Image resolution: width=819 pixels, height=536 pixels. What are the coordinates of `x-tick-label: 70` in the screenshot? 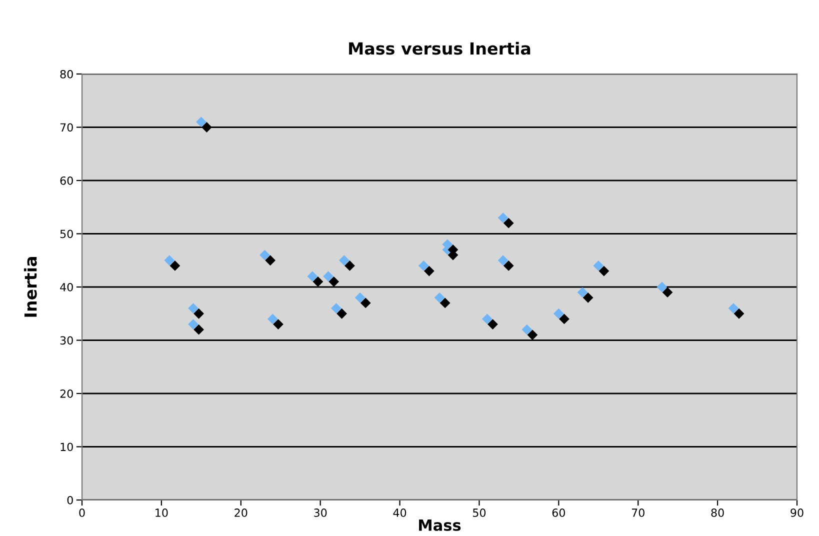 It's located at (638, 512).